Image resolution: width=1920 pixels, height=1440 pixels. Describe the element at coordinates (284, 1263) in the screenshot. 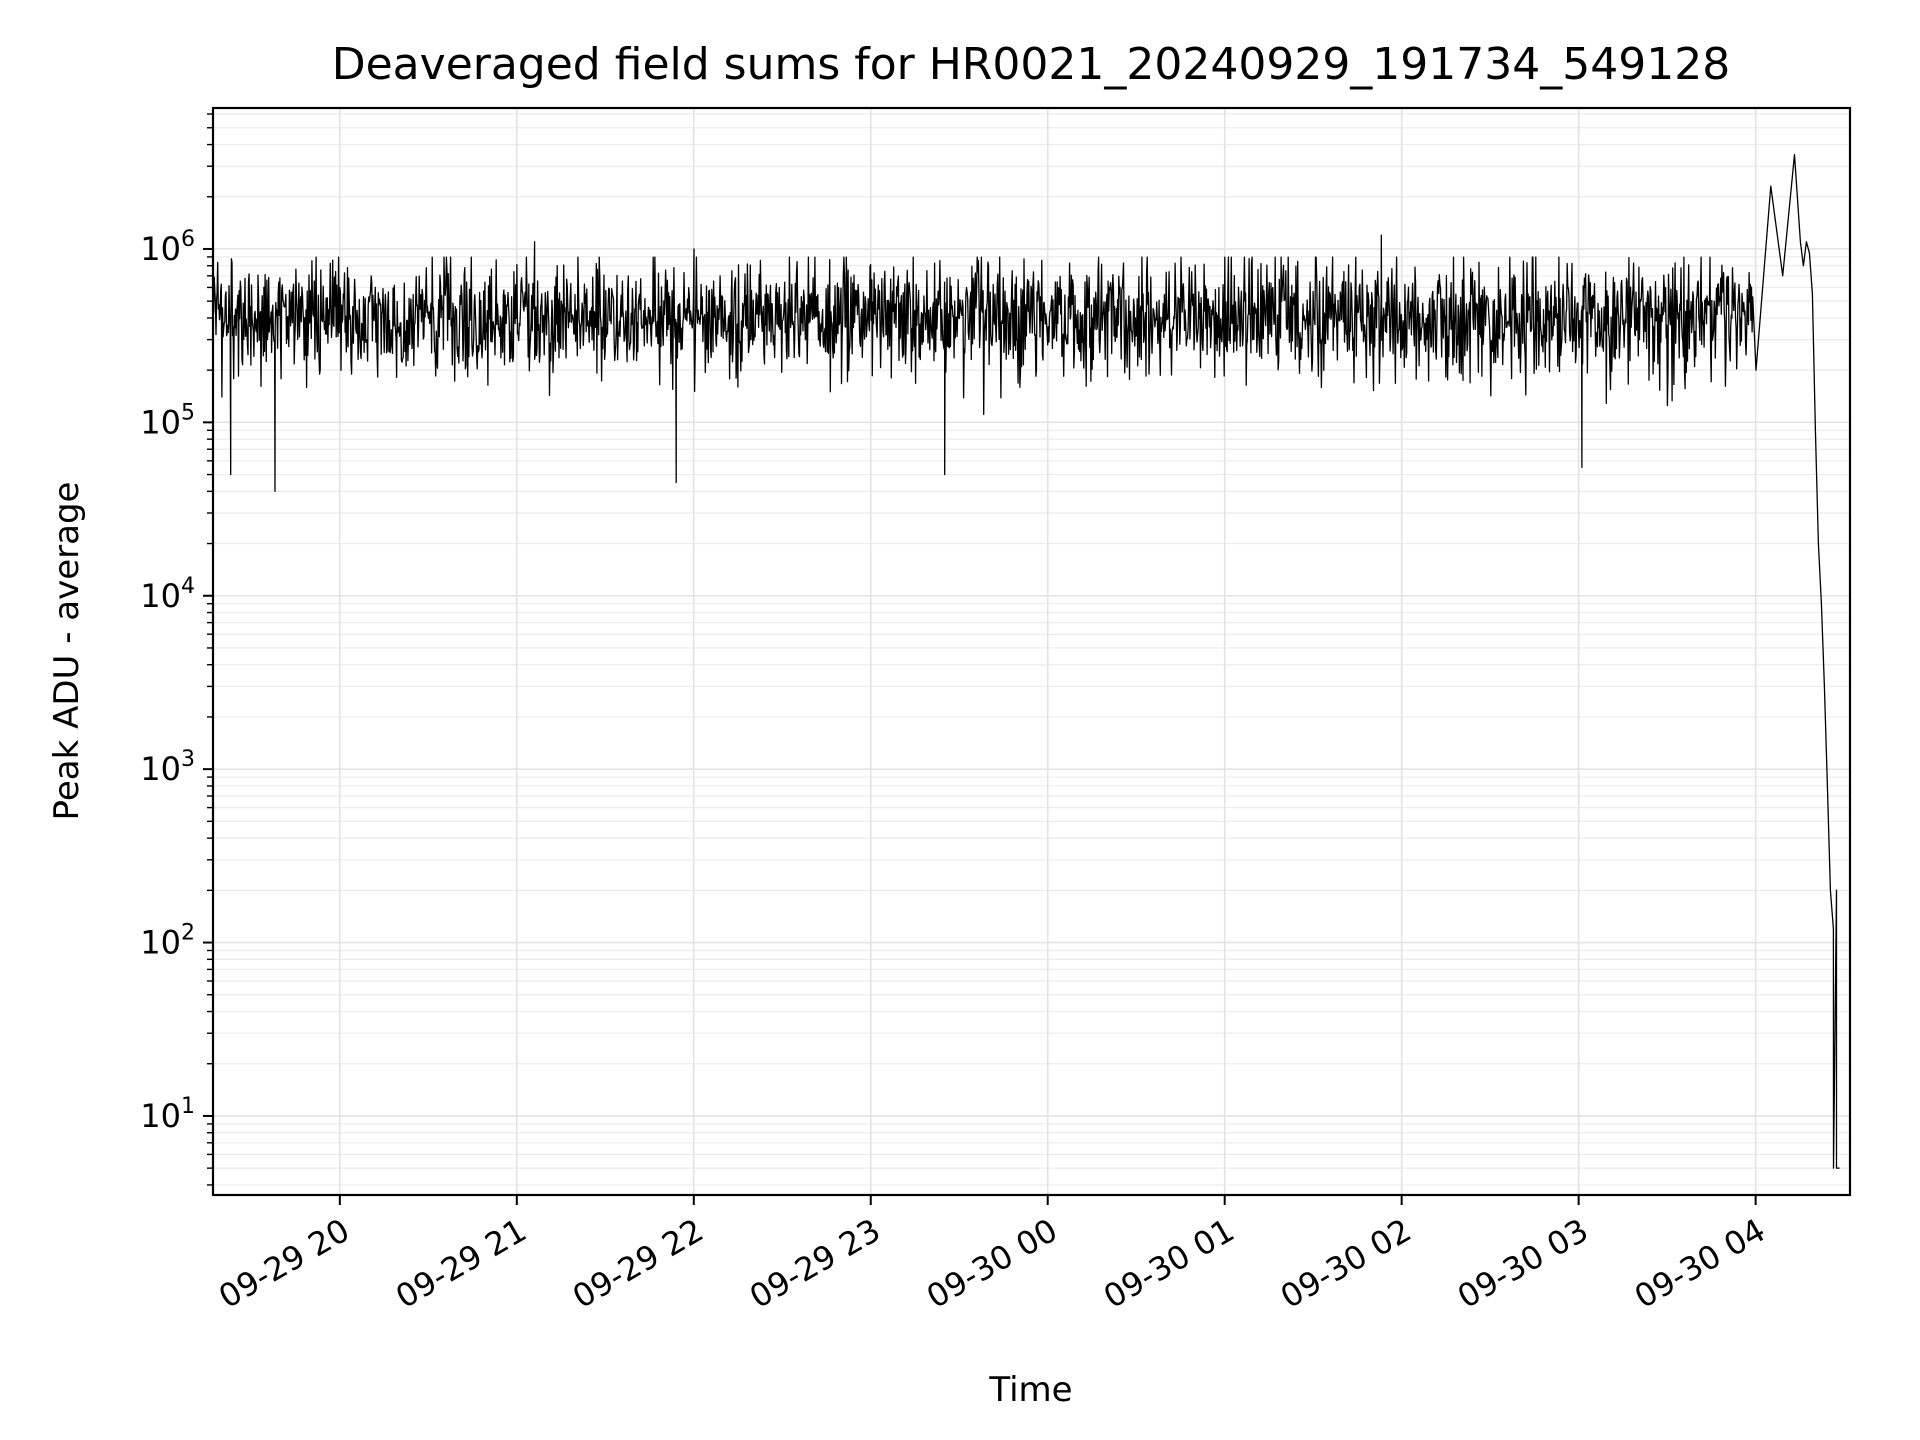

I see `x-tick-label: 09-29 20` at that location.